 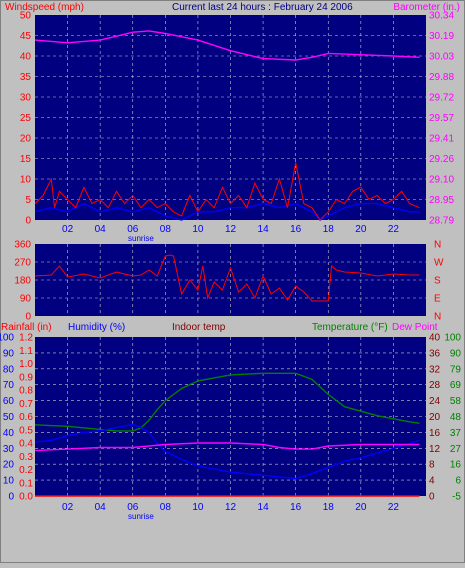 I want to click on indoor-temp-tick-label: 12, so click(x=435, y=449).